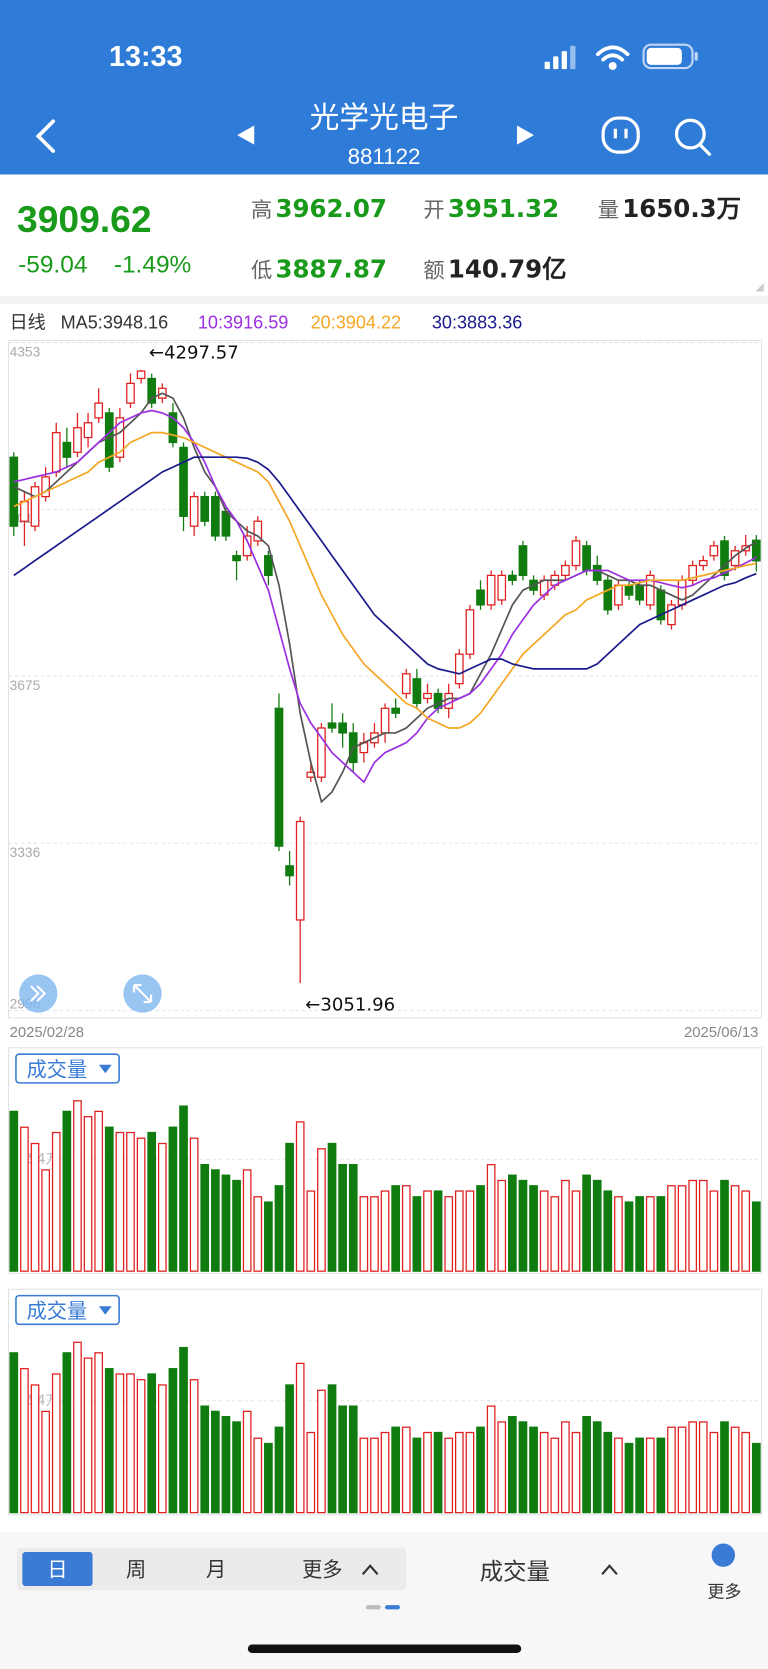 Image resolution: width=768 pixels, height=1669 pixels. Describe the element at coordinates (331, 269) in the screenshot. I see `field-value: 3887.87` at that location.